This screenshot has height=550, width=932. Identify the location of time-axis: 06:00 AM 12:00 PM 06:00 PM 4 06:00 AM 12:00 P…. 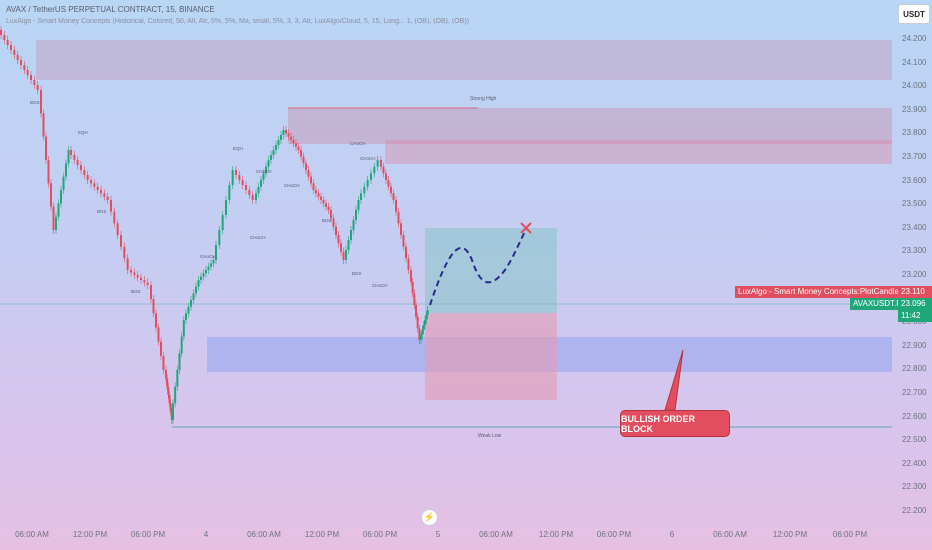
(446, 535).